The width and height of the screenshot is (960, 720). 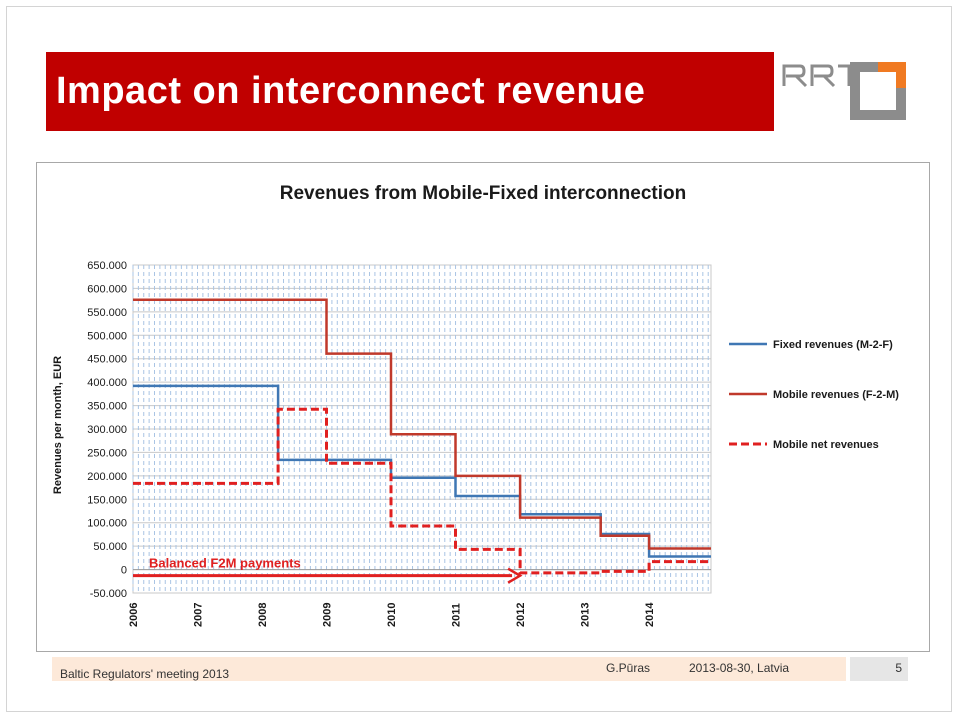 I want to click on x-tick-label: 2013, so click(x=586, y=615).